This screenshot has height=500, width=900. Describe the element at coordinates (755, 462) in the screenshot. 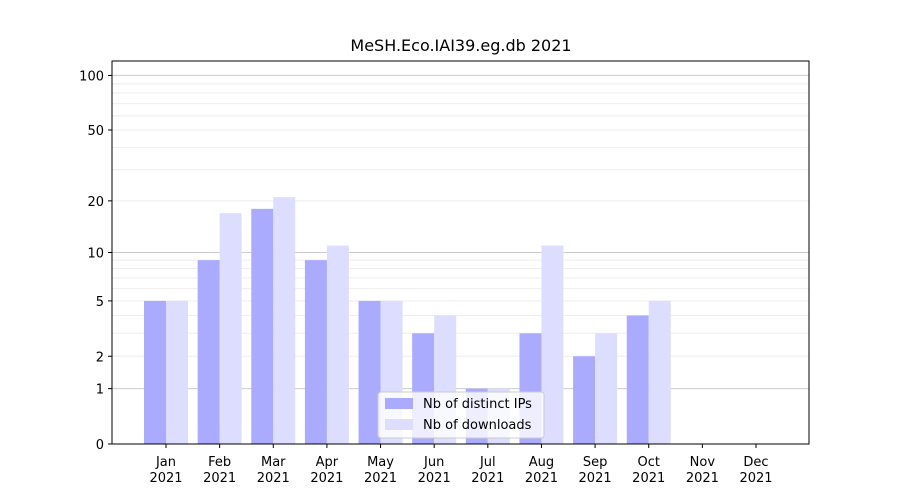

I see `x-tick-label-month: Dec` at that location.